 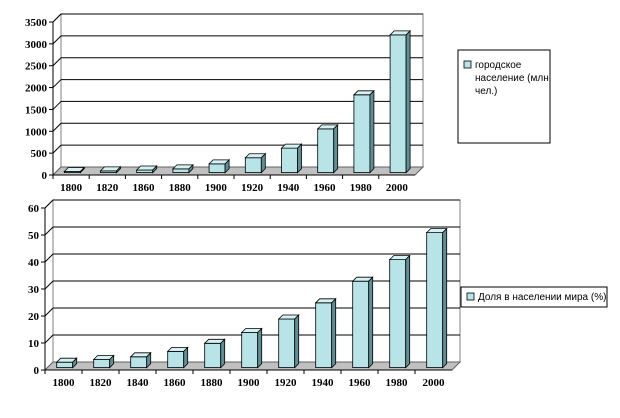 What do you see at coordinates (36, 23) in the screenshot?
I see `y-tick-label: 3500` at bounding box center [36, 23].